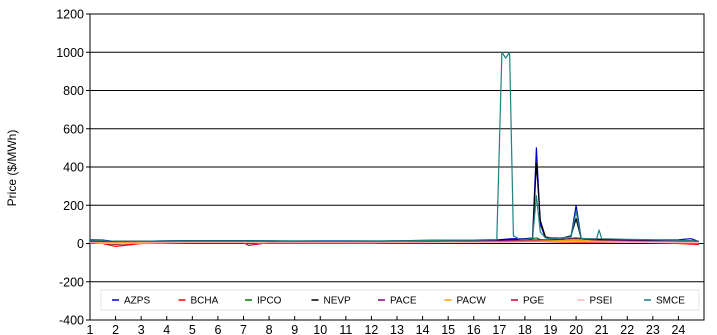 The height and width of the screenshot is (335, 717). What do you see at coordinates (294, 329) in the screenshot?
I see `x-tick-label-9: 9` at bounding box center [294, 329].